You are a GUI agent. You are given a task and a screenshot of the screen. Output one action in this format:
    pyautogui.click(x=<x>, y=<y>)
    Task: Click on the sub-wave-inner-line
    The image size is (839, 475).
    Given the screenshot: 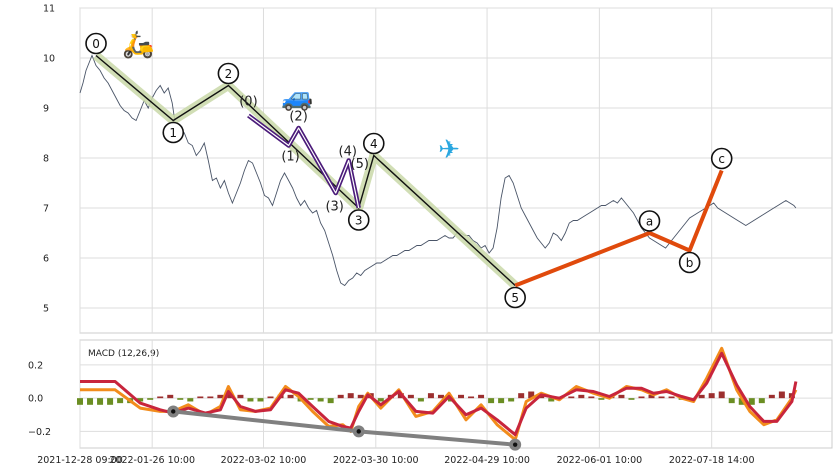 What is the action you would take?
    pyautogui.click(x=304, y=162)
    